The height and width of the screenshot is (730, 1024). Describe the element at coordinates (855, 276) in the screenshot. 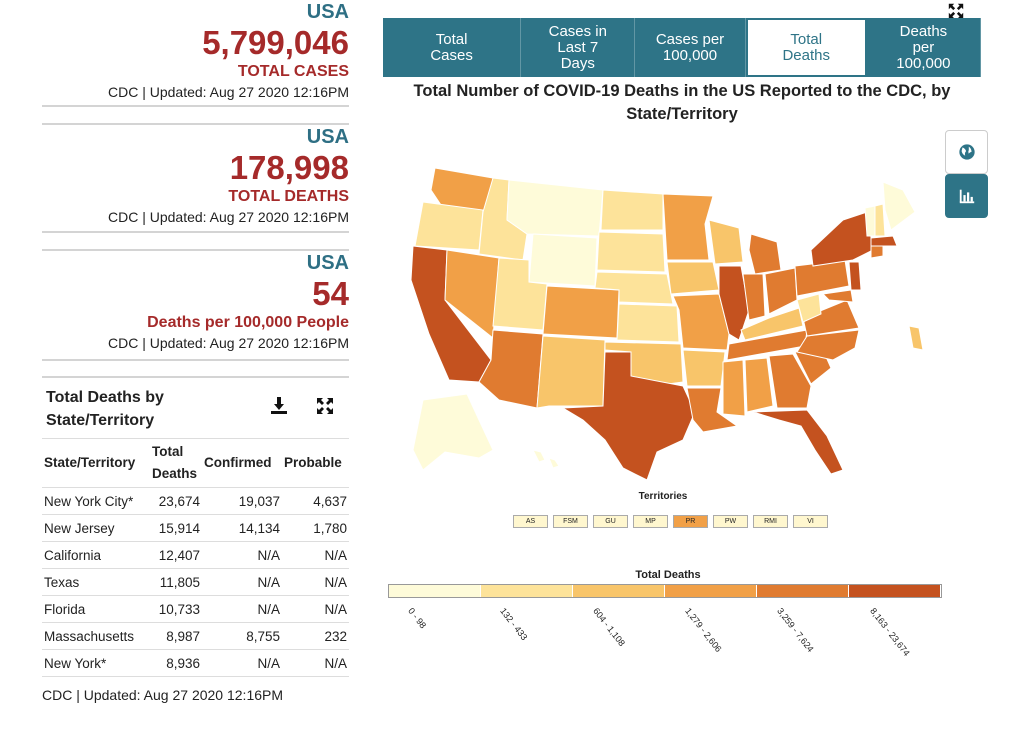

I see `state-nj` at that location.